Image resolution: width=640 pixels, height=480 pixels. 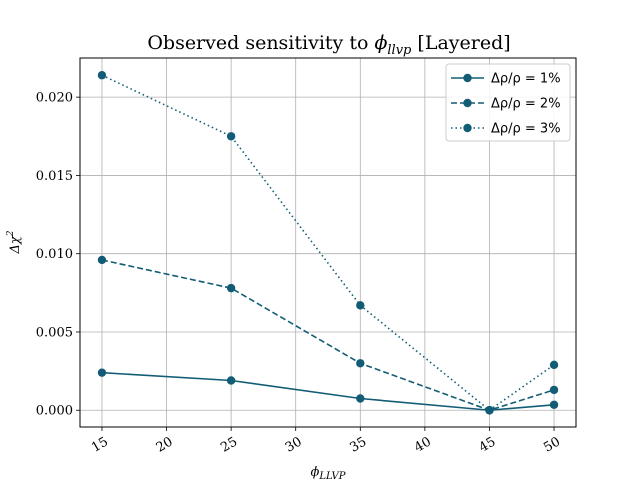 What do you see at coordinates (54, 254) in the screenshot?
I see `y-tick-label: 0.010` at bounding box center [54, 254].